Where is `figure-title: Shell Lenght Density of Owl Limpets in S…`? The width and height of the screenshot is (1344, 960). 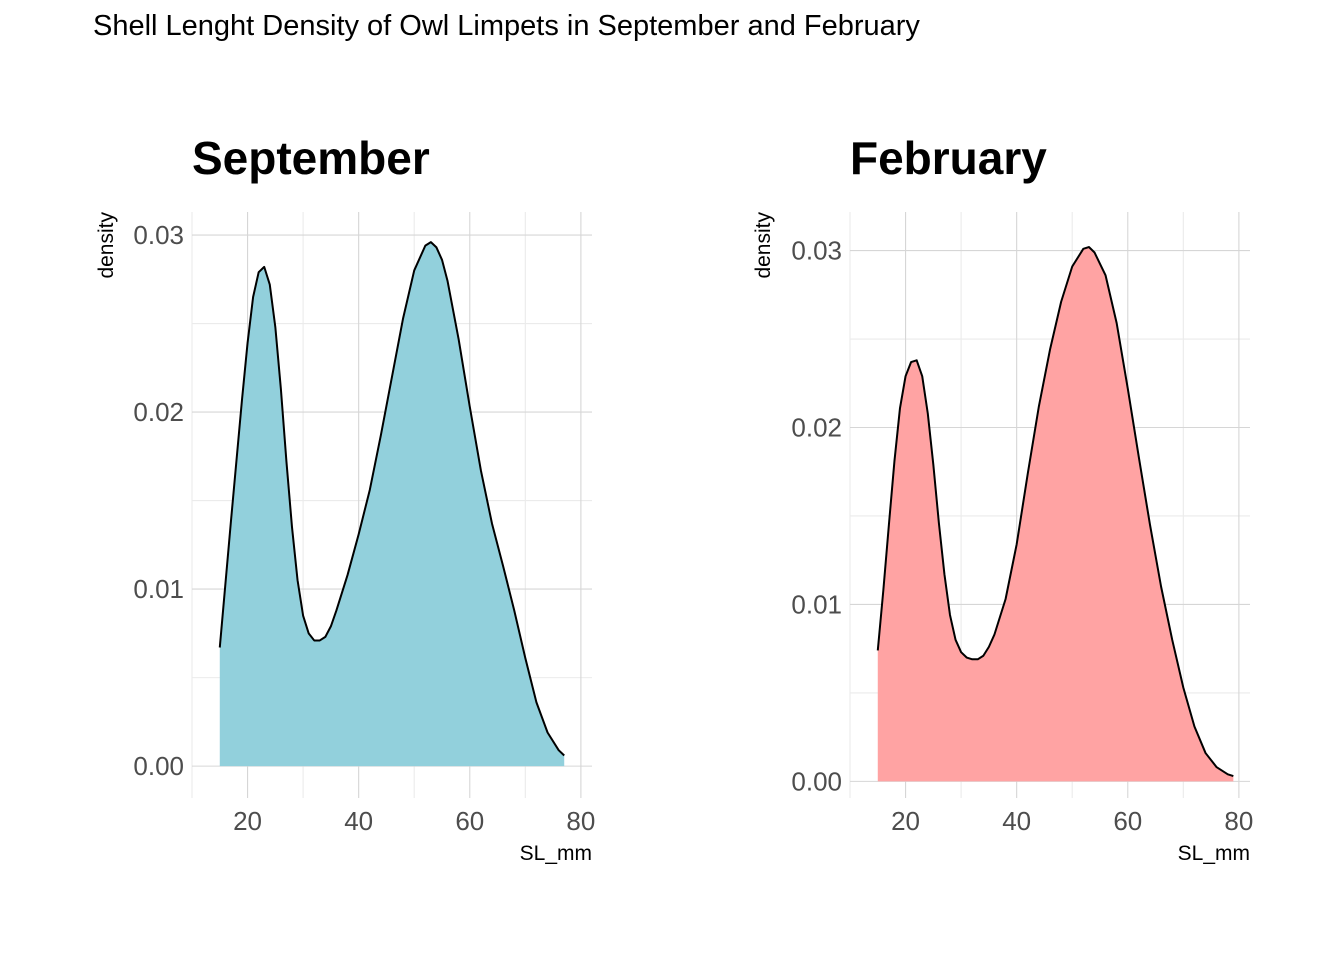
figure-title: Shell Lenght Density of Owl Limpets in S… is located at coordinates (506, 26).